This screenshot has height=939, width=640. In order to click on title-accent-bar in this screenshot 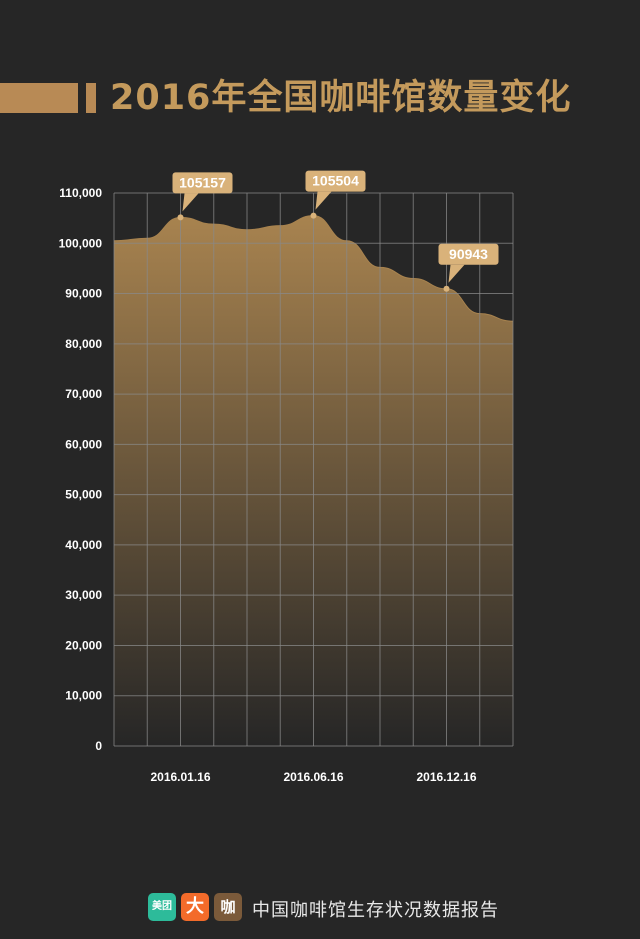, I will do `click(39, 98)`.